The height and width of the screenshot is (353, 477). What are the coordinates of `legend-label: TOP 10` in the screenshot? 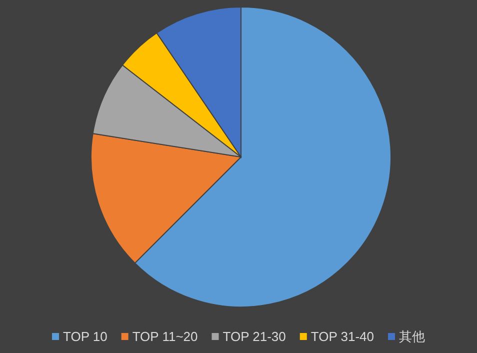 It's located at (85, 336).